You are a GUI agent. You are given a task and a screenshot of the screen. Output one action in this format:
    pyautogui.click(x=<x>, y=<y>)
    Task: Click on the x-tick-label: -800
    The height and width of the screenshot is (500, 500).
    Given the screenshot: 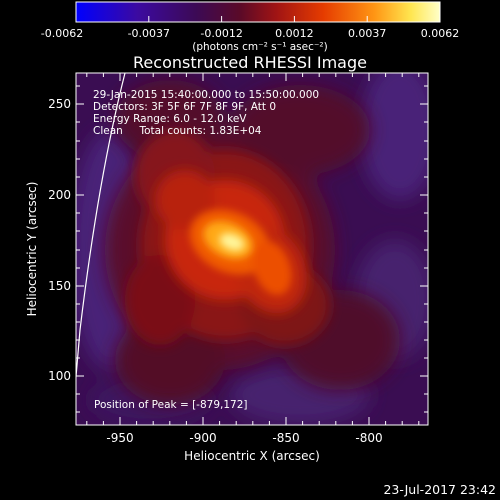 What is the action you would take?
    pyautogui.click(x=368, y=438)
    